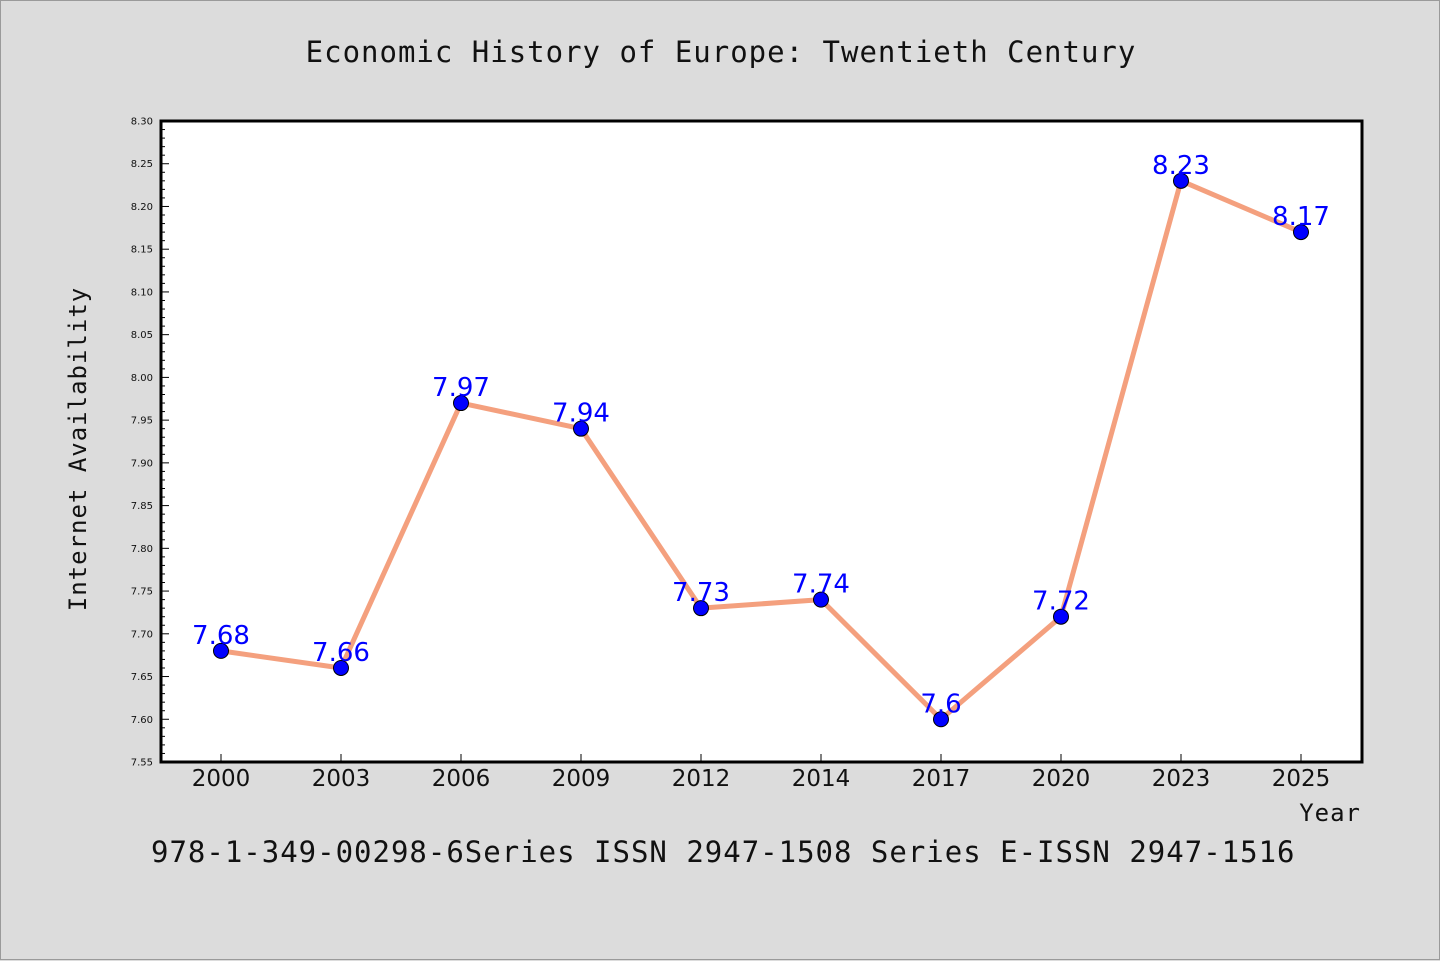 The image size is (1440, 961). What do you see at coordinates (581, 779) in the screenshot?
I see `x-tick-label: 2009` at bounding box center [581, 779].